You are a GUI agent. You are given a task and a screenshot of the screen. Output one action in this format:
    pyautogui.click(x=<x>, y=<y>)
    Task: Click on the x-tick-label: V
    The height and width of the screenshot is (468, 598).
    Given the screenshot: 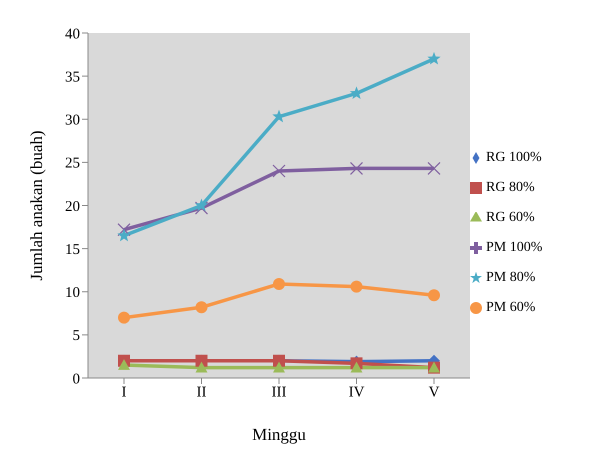 What is the action you would take?
    pyautogui.click(x=434, y=392)
    